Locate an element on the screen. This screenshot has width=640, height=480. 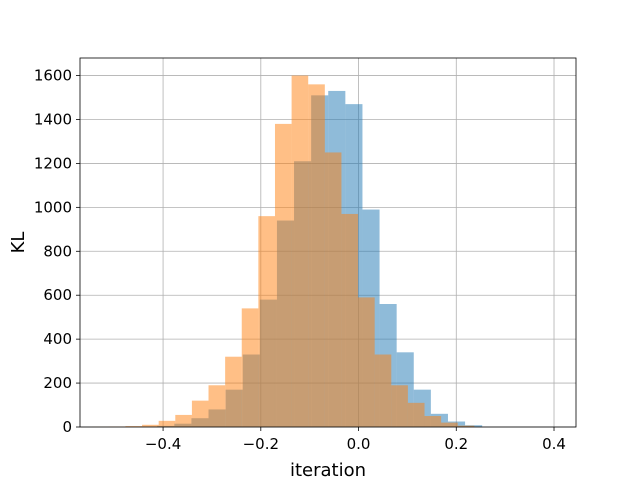
y-tick-label: 1600 is located at coordinates (53, 76).